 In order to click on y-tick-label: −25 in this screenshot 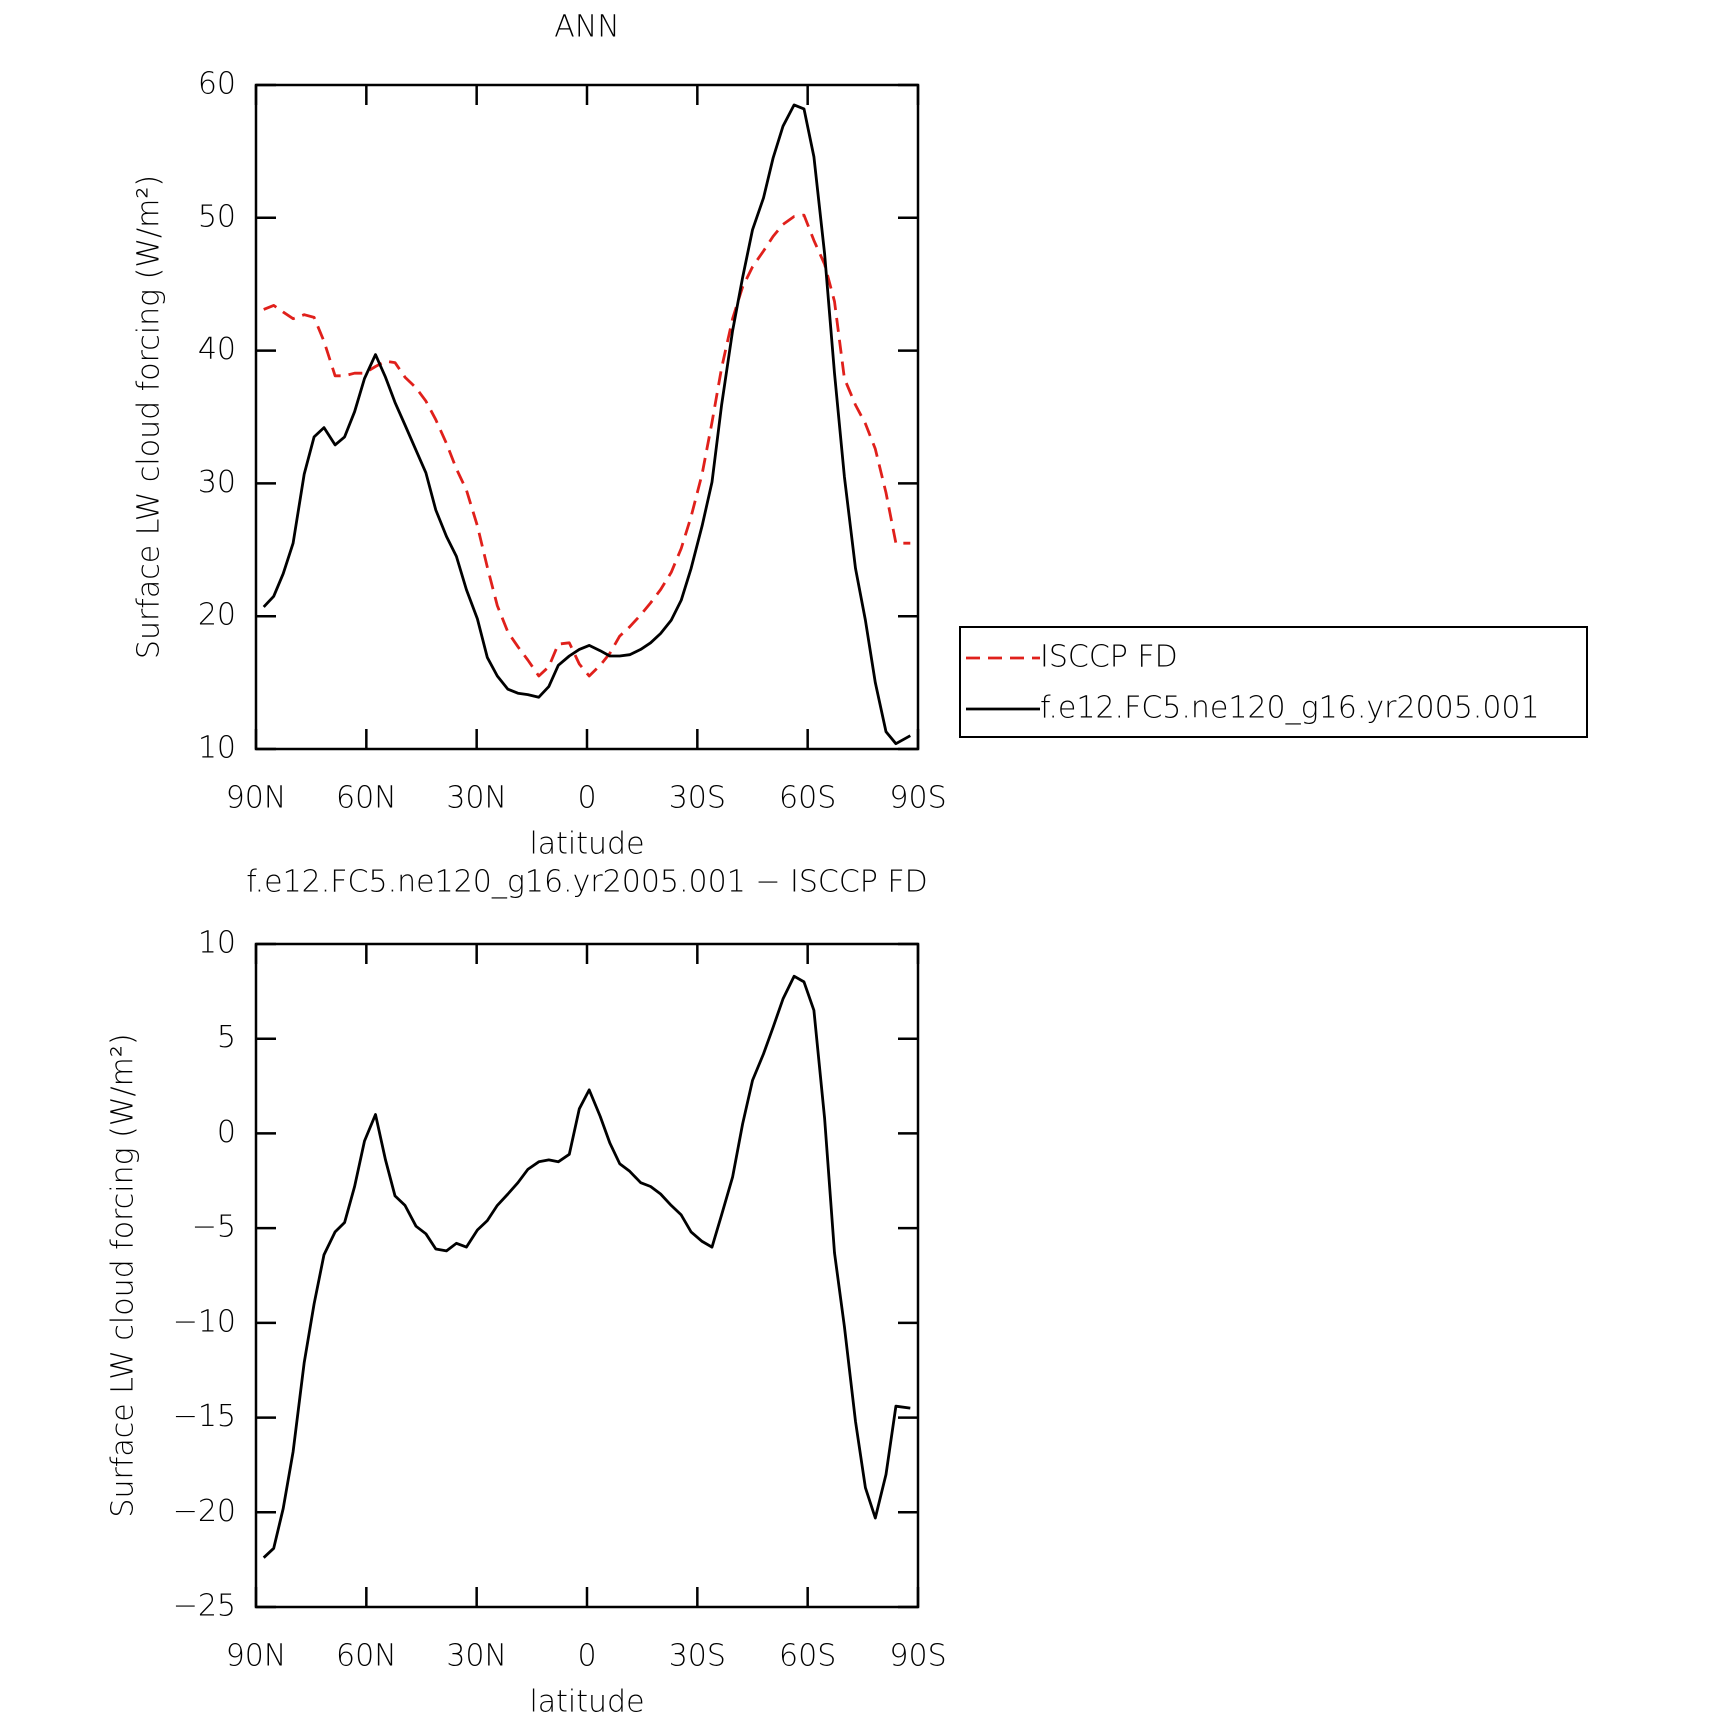, I will do `click(204, 1606)`.